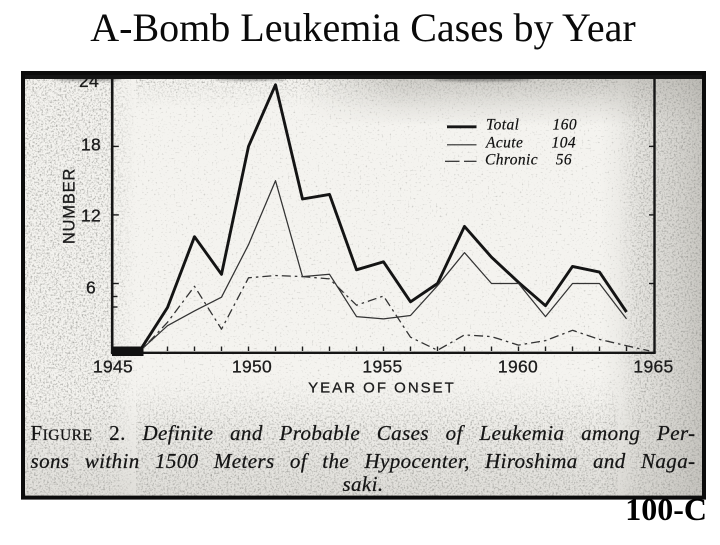 The image size is (720, 545). What do you see at coordinates (70, 206) in the screenshot?
I see `svg-text: NUMBER` at bounding box center [70, 206].